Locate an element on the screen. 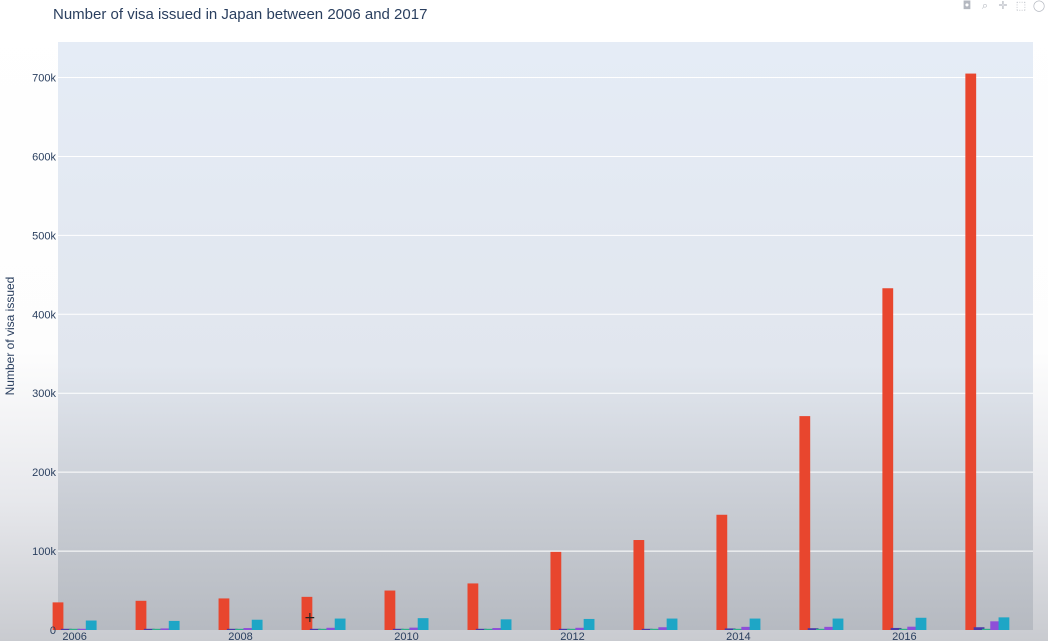 The image size is (1048, 641). bar-series-0-2009 is located at coordinates (307, 613).